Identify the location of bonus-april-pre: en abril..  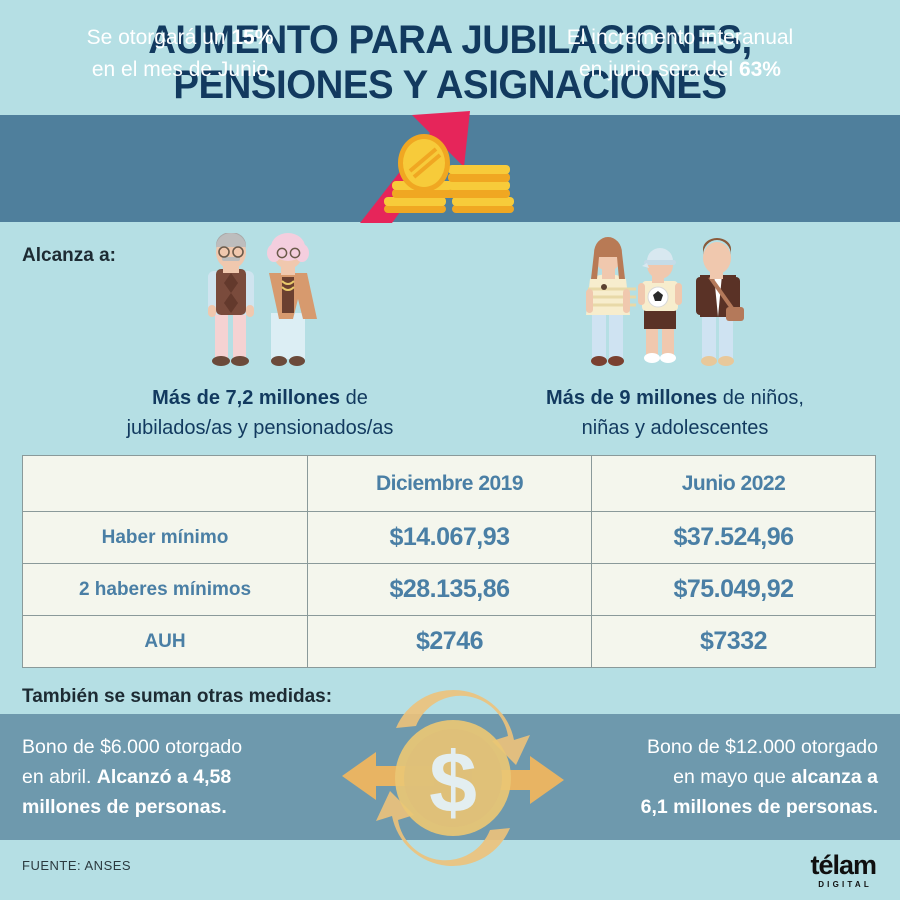
(59, 776).